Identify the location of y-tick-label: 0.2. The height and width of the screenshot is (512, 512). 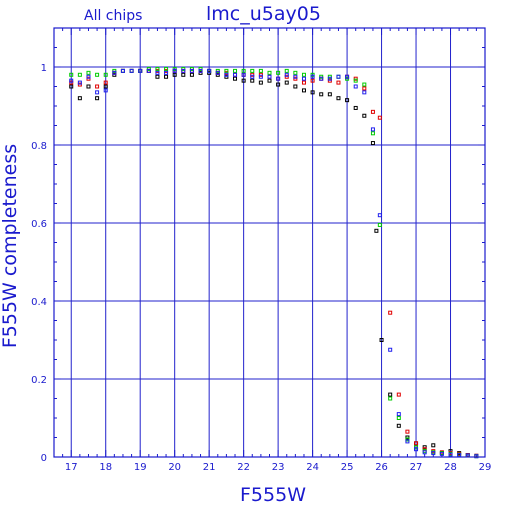
(39, 380).